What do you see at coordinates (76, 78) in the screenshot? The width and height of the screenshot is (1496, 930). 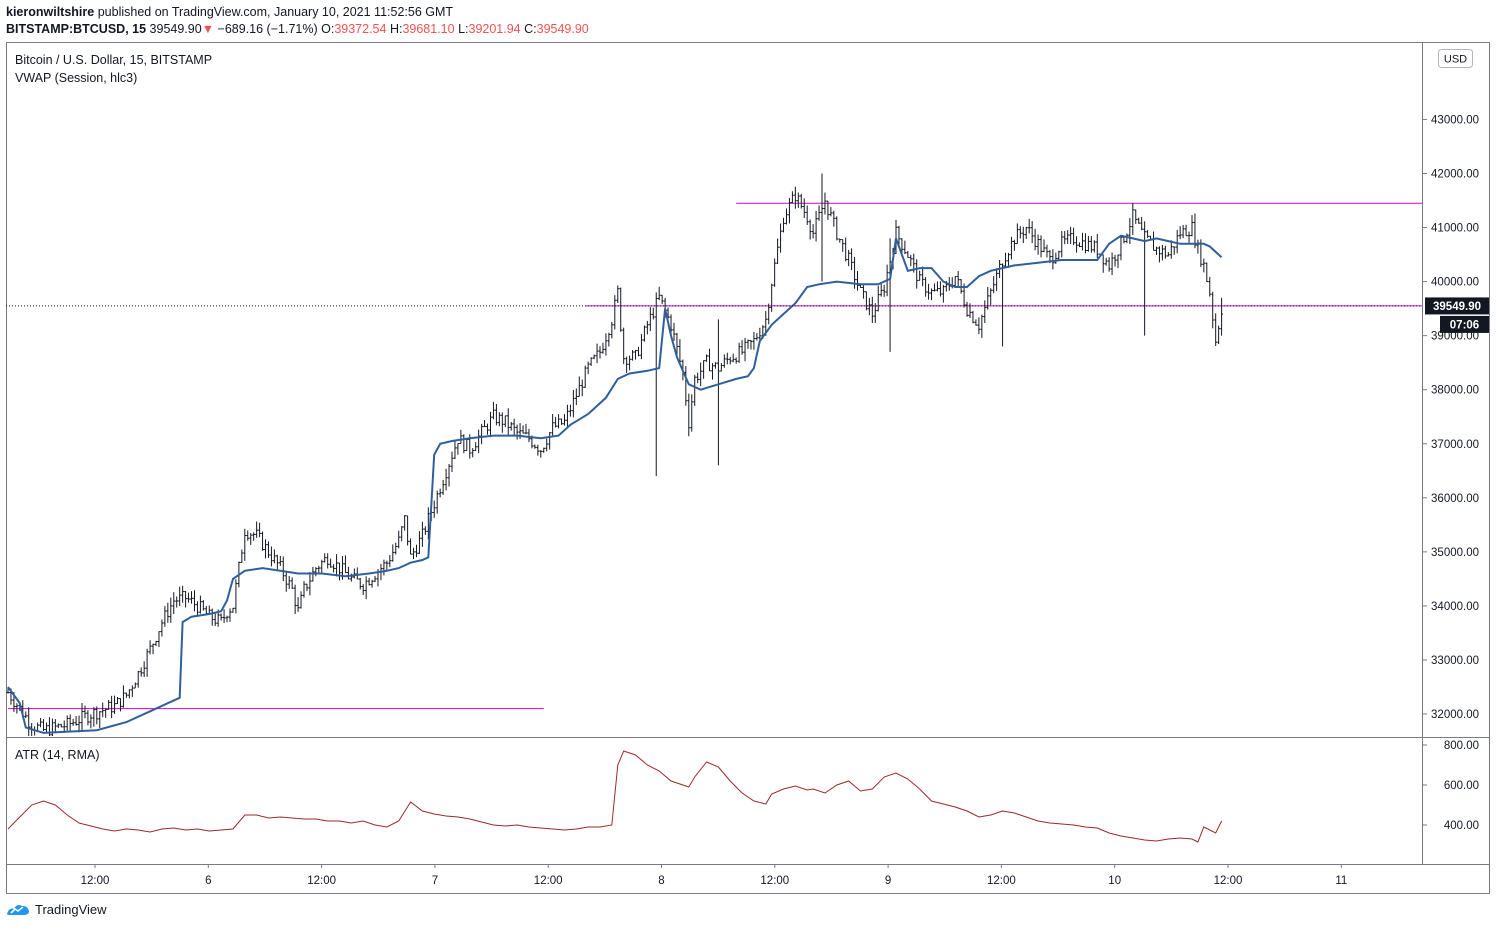 I see `vwap-legend: VWAP (Session, hlc3)` at bounding box center [76, 78].